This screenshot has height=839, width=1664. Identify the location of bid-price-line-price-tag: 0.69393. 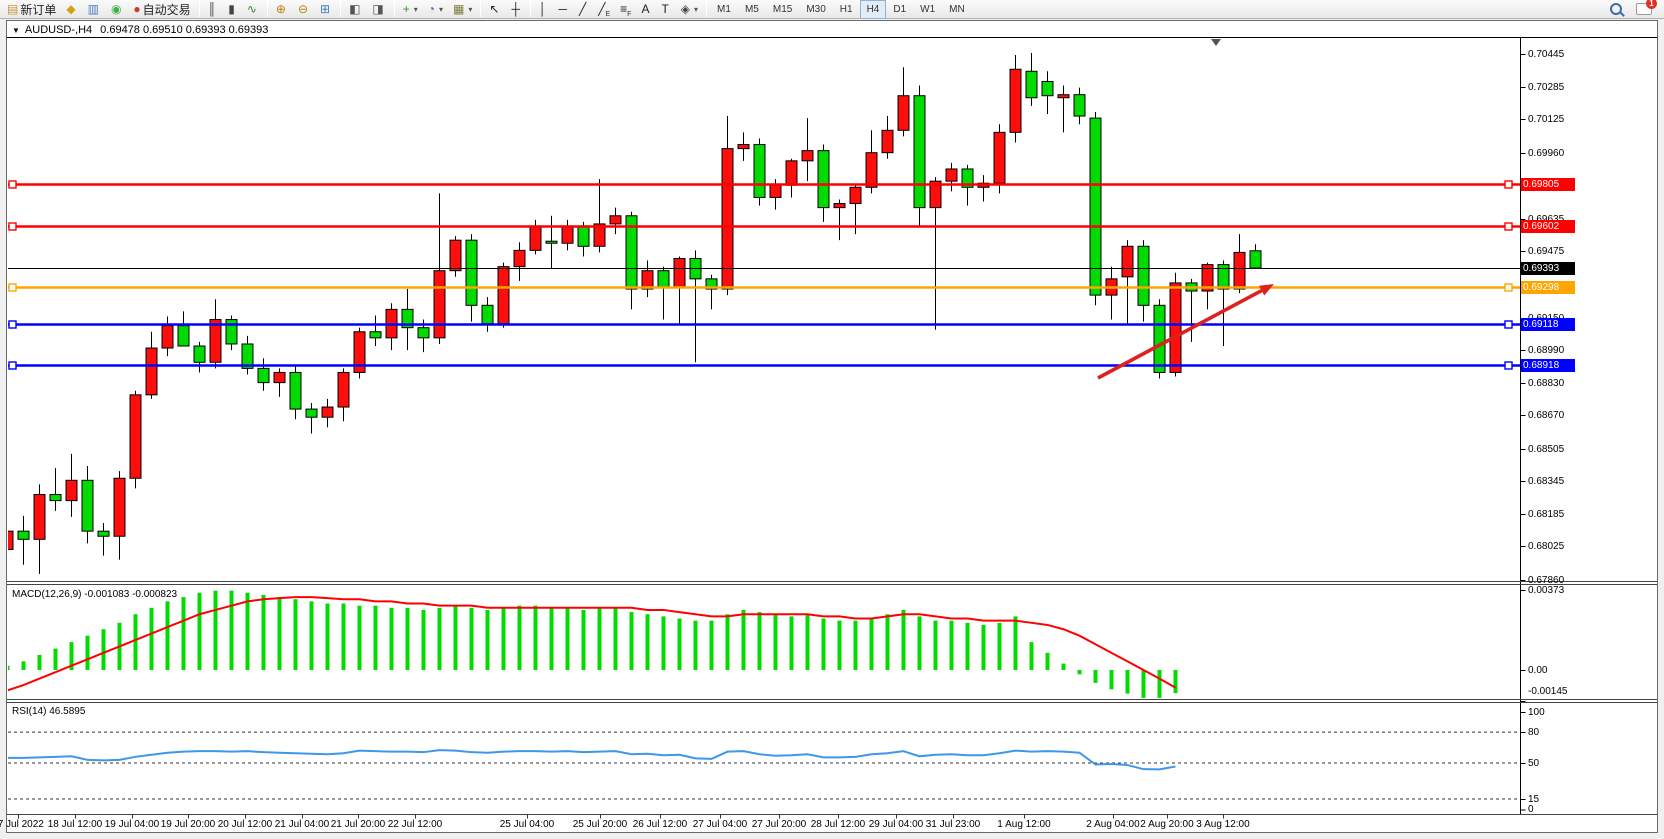
(1548, 268).